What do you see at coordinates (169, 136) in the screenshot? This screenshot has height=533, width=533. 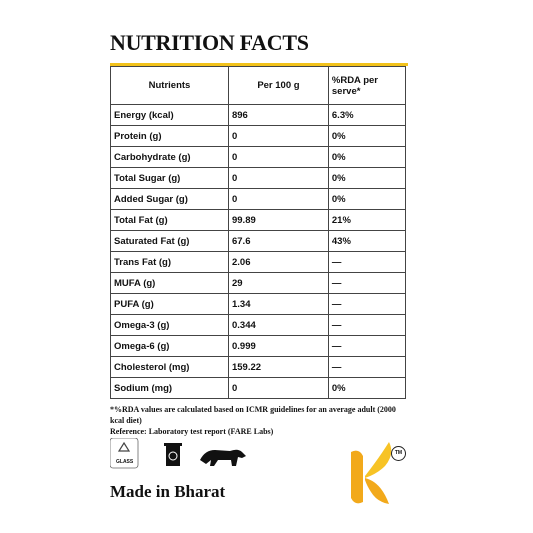 I see `table-cell: Protein (g)` at bounding box center [169, 136].